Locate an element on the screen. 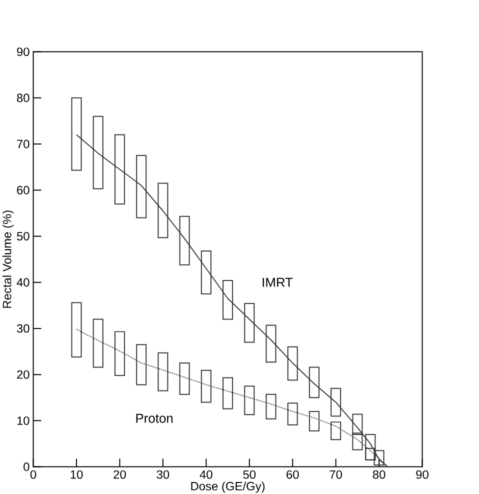 Image resolution: width=479 pixels, height=494 pixels. x-tick-label: 0 is located at coordinates (33, 474).